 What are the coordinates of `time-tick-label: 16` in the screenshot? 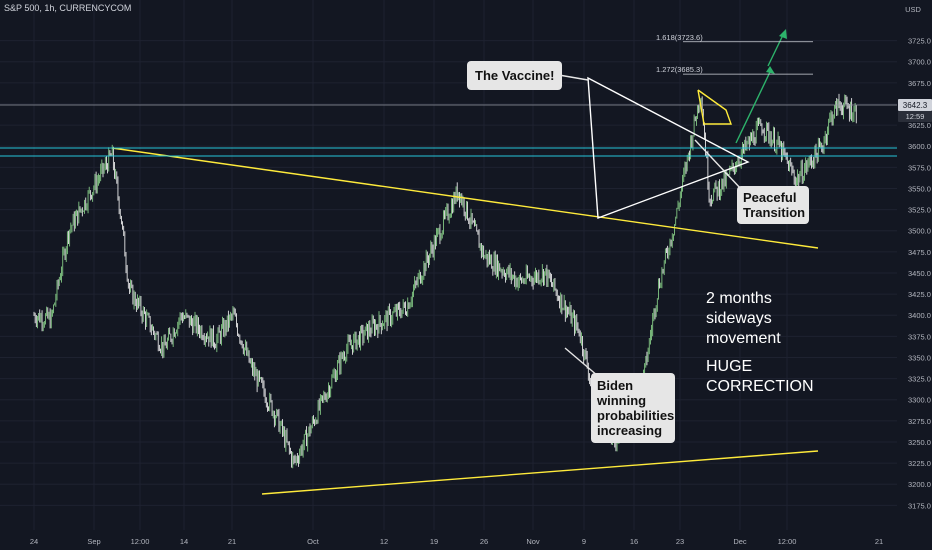 It's located at (634, 541).